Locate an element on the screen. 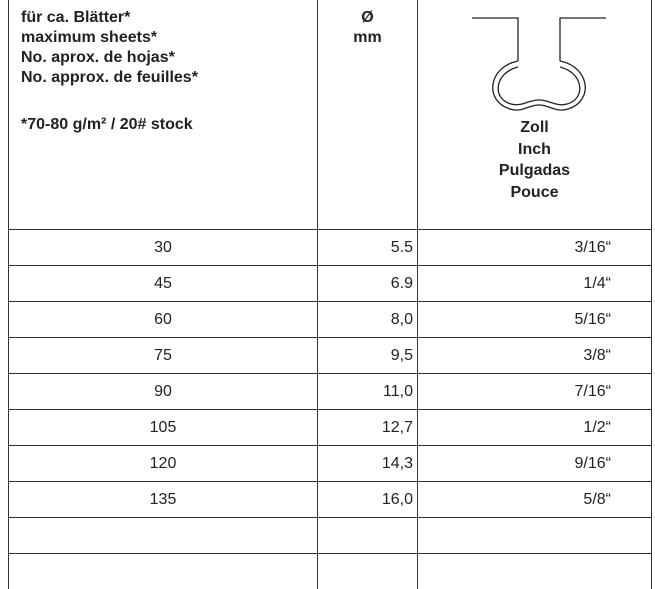 The height and width of the screenshot is (589, 655). sheets-cell: 135 is located at coordinates (163, 500).